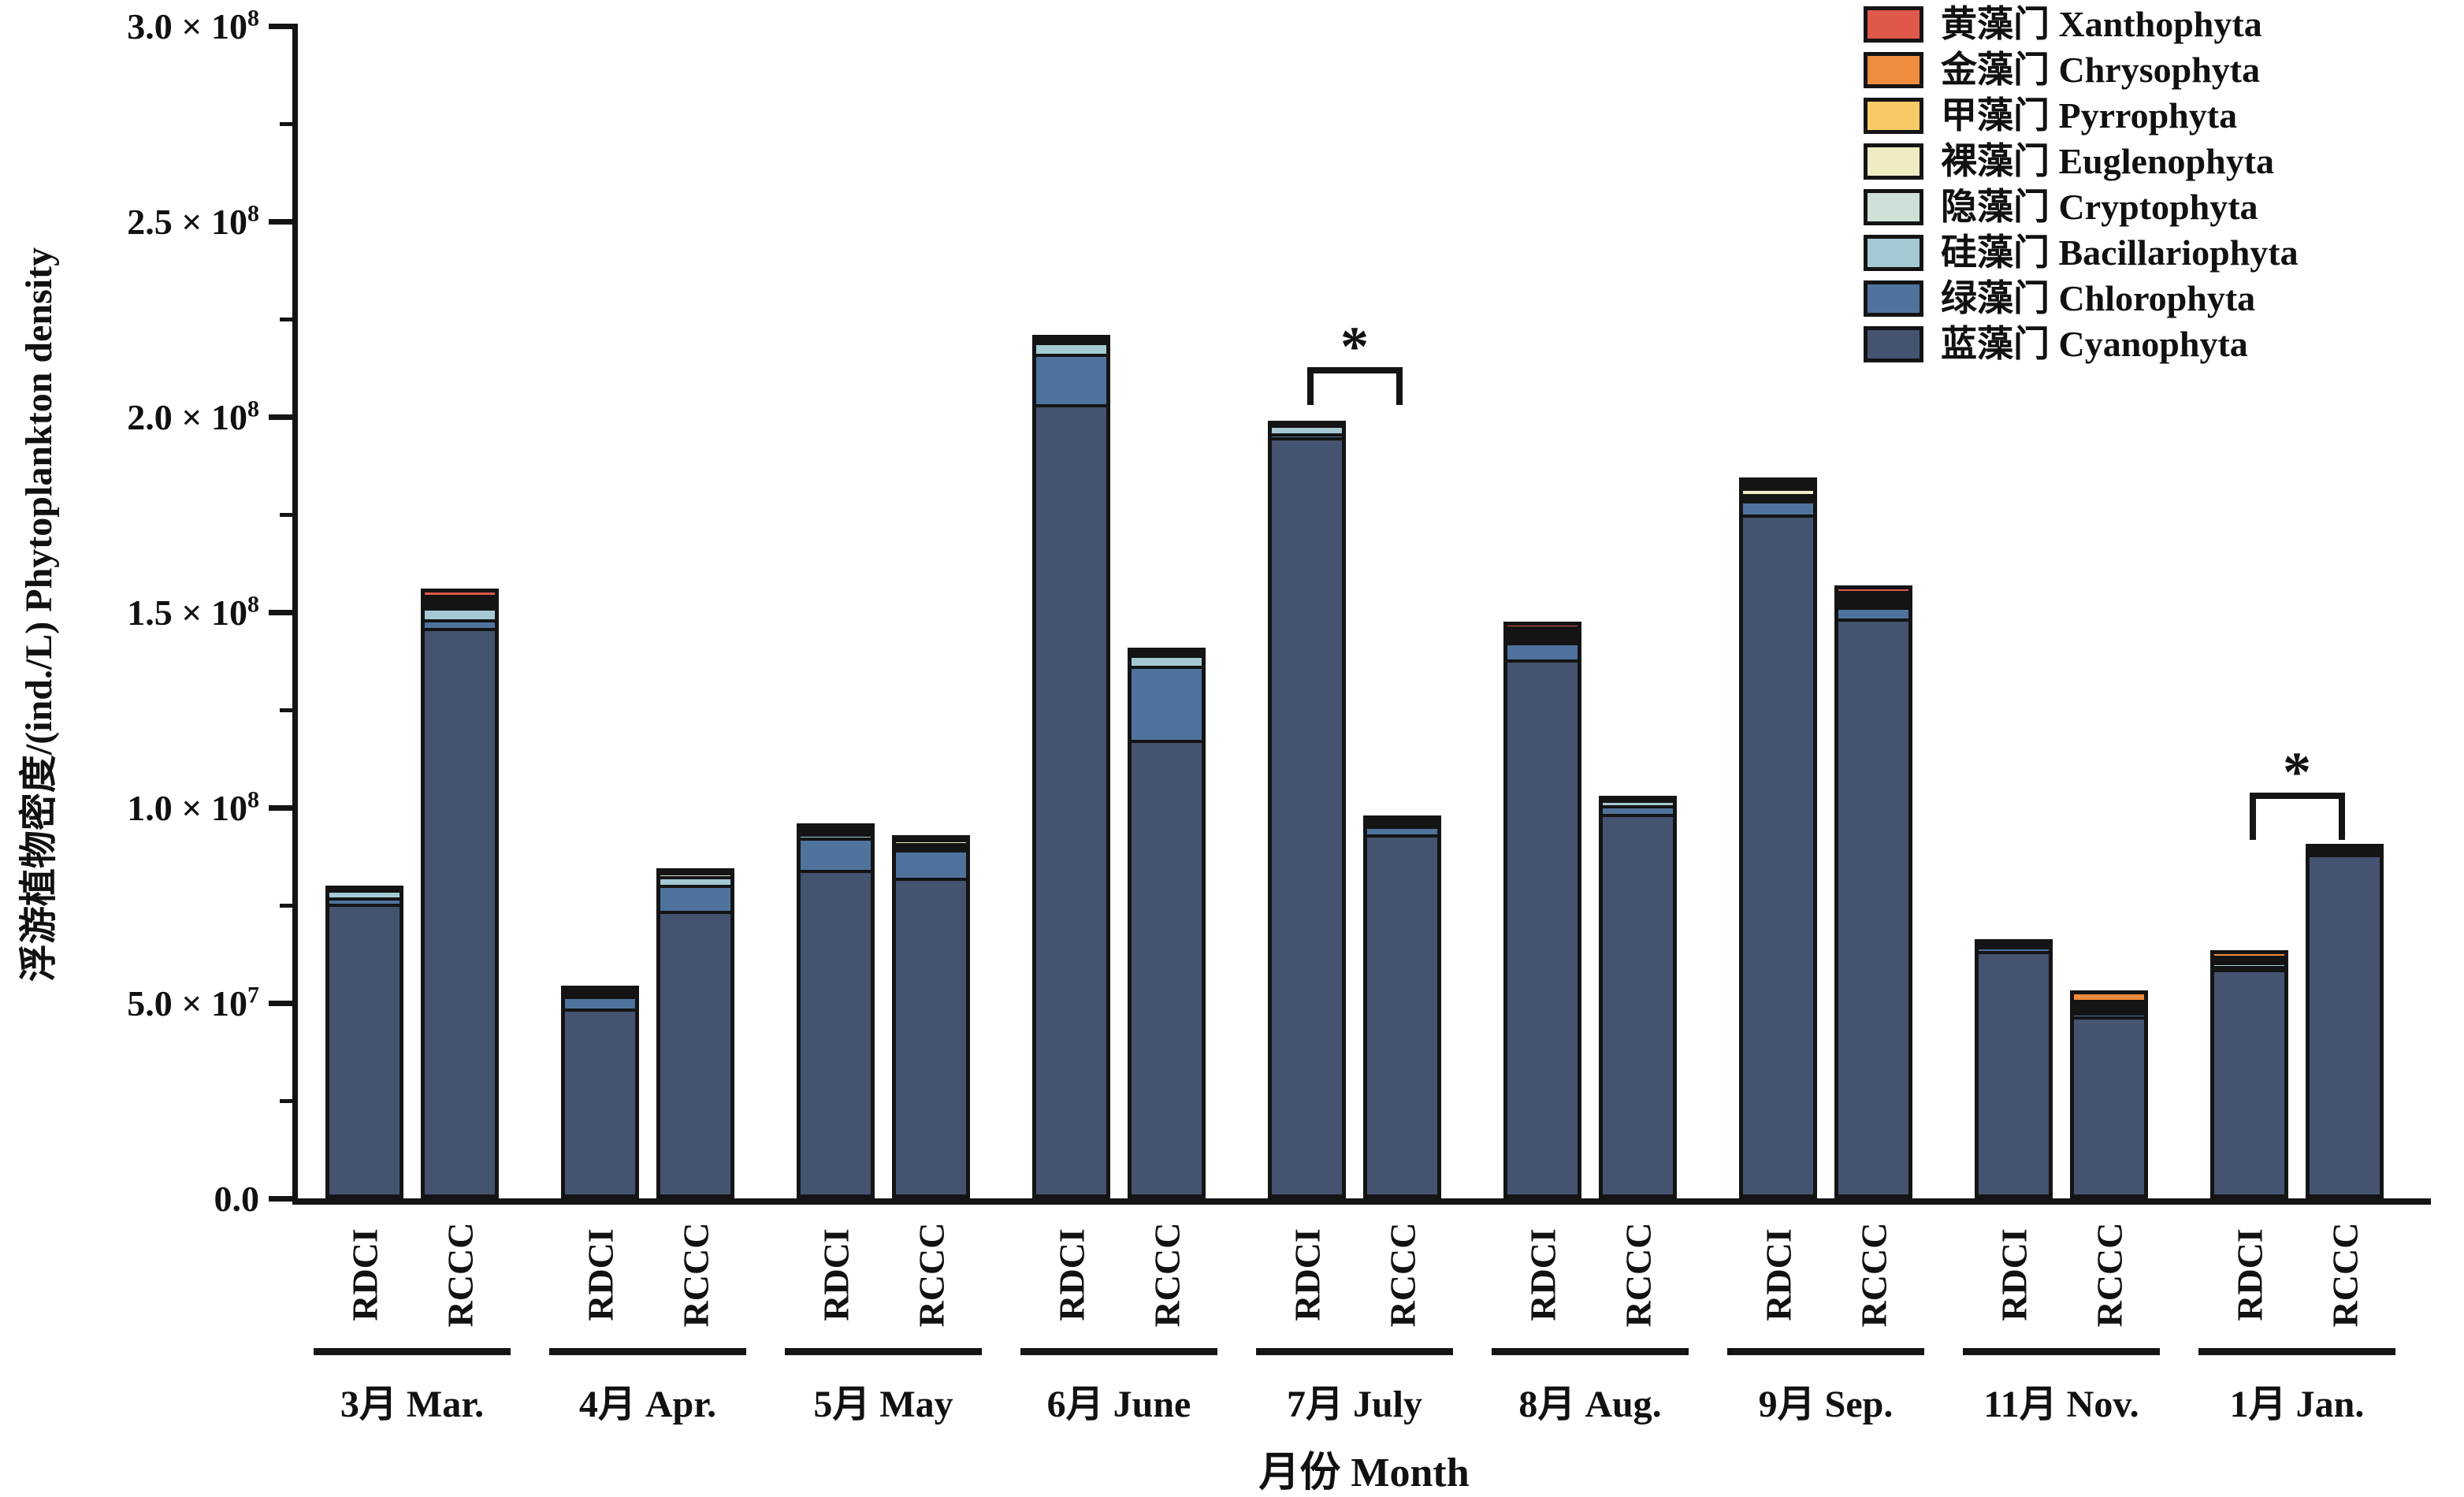  Describe the element at coordinates (2061, 1405) in the screenshot. I see `month-label: 11月 Nov.` at that location.